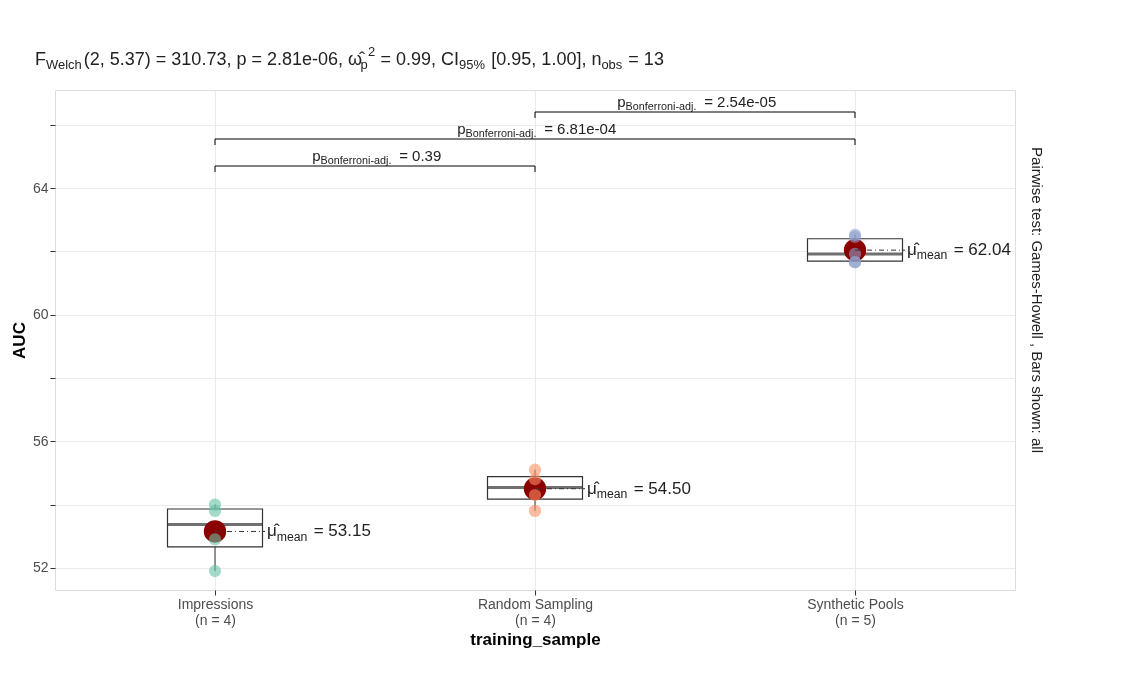  What do you see at coordinates (1037, 300) in the screenshot?
I see `text: Pairwise test: Games-Howell , Bars shown: all` at bounding box center [1037, 300].